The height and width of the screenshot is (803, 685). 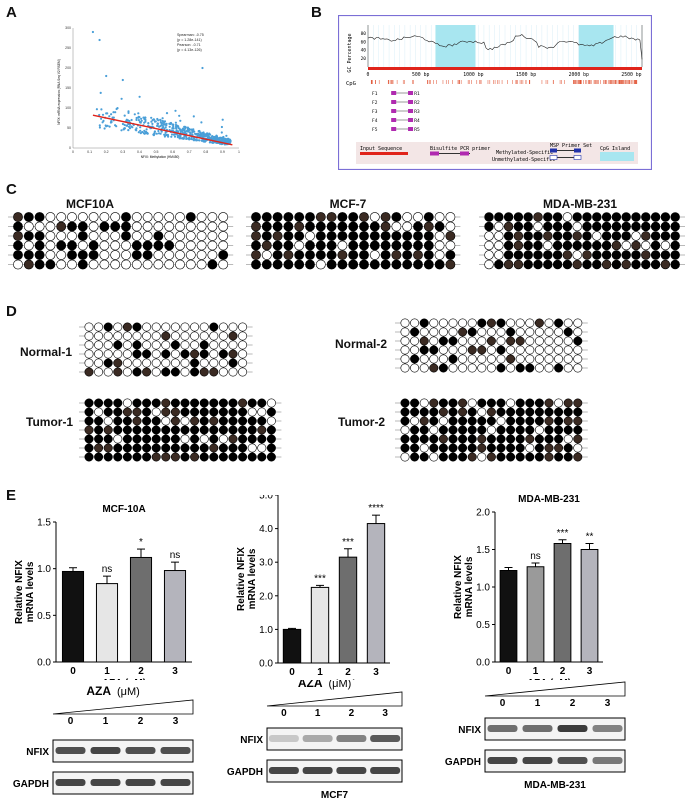 What do you see at coordinates (463, 762) in the screenshot?
I see `blot-row-label: GAPDH` at bounding box center [463, 762].